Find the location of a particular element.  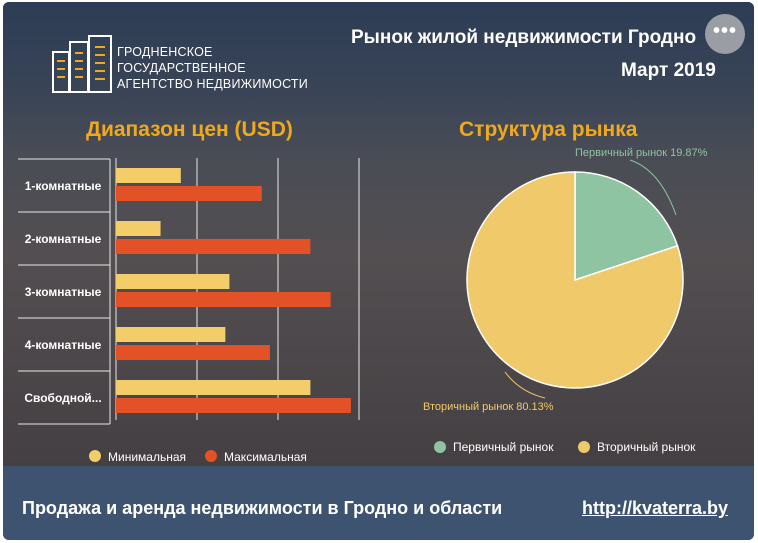

legend-label-primary: Первичный рынок is located at coordinates (503, 447).